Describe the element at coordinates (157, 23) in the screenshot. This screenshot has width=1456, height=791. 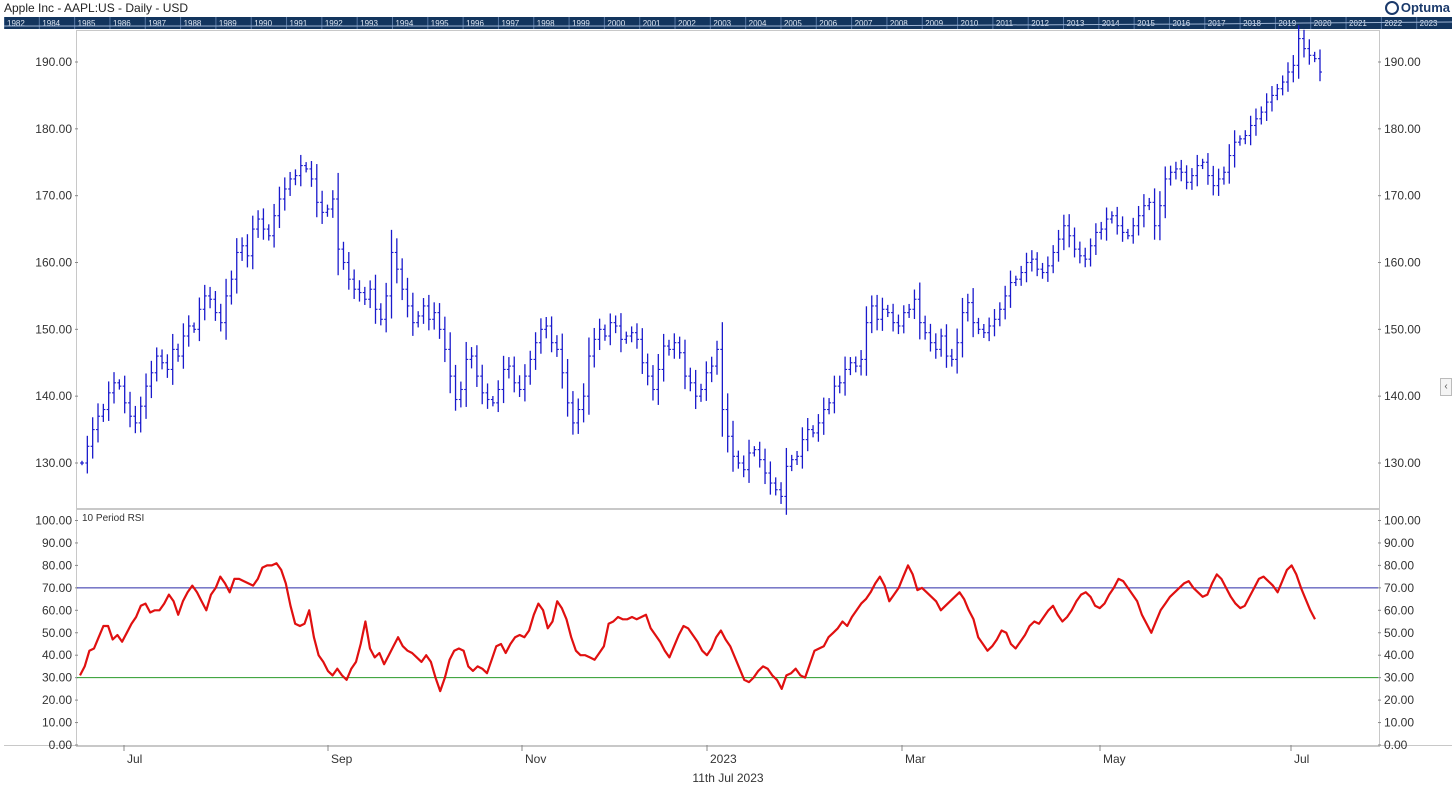
I see `overview-year-label: 1987` at that location.